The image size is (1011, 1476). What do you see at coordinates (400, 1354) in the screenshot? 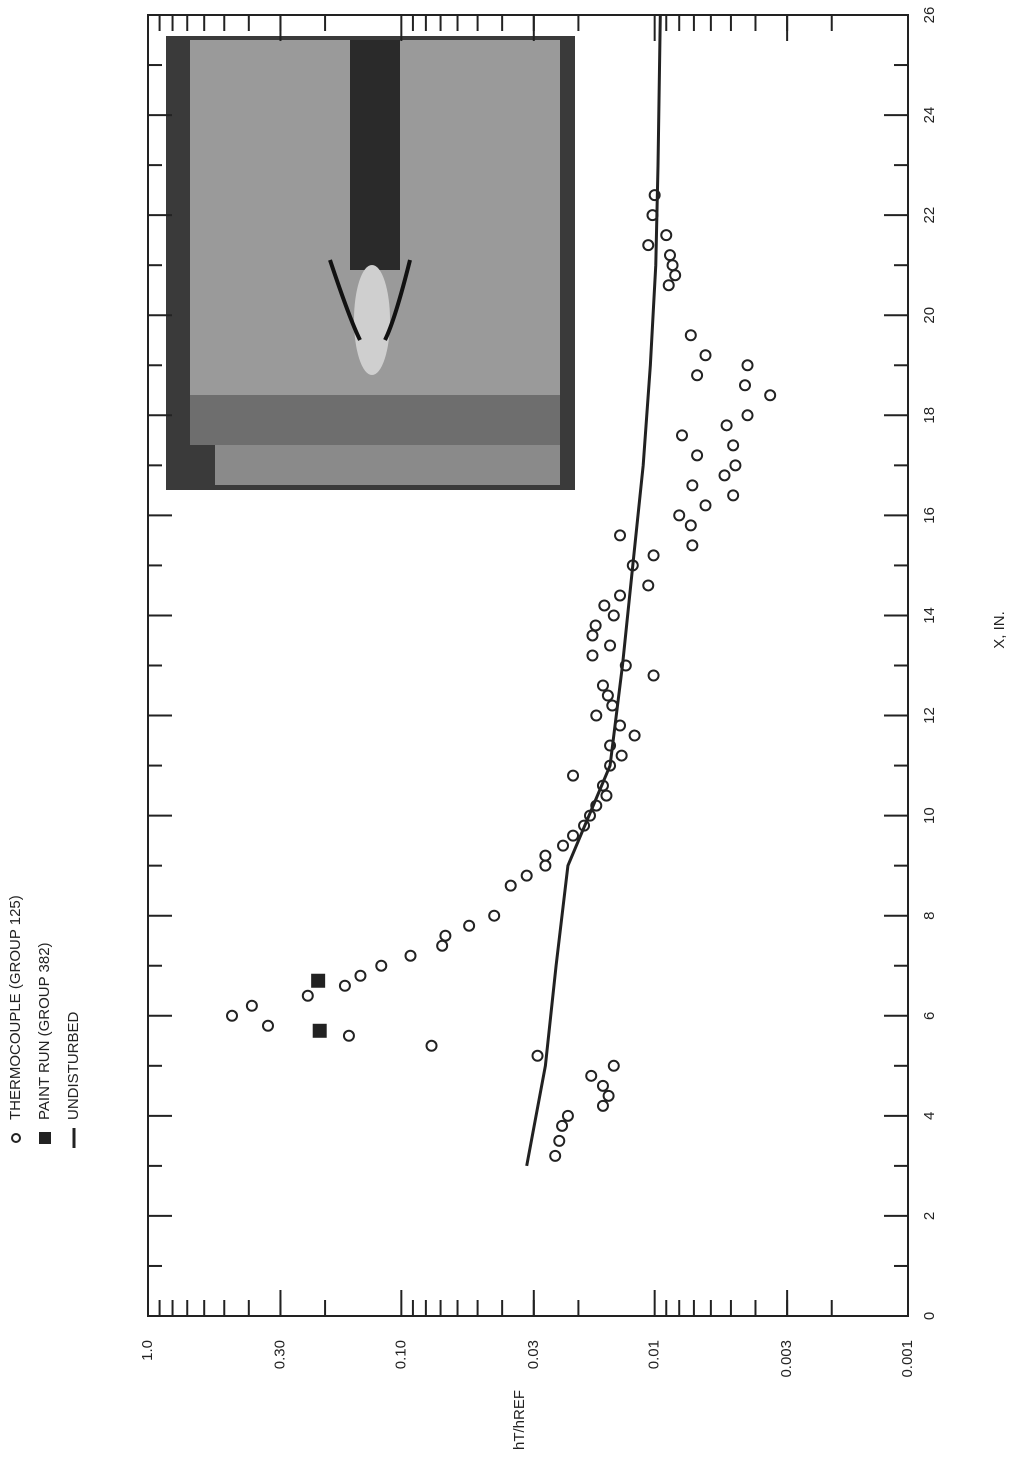
I see `y-tick-label: 0.10` at bounding box center [400, 1354].